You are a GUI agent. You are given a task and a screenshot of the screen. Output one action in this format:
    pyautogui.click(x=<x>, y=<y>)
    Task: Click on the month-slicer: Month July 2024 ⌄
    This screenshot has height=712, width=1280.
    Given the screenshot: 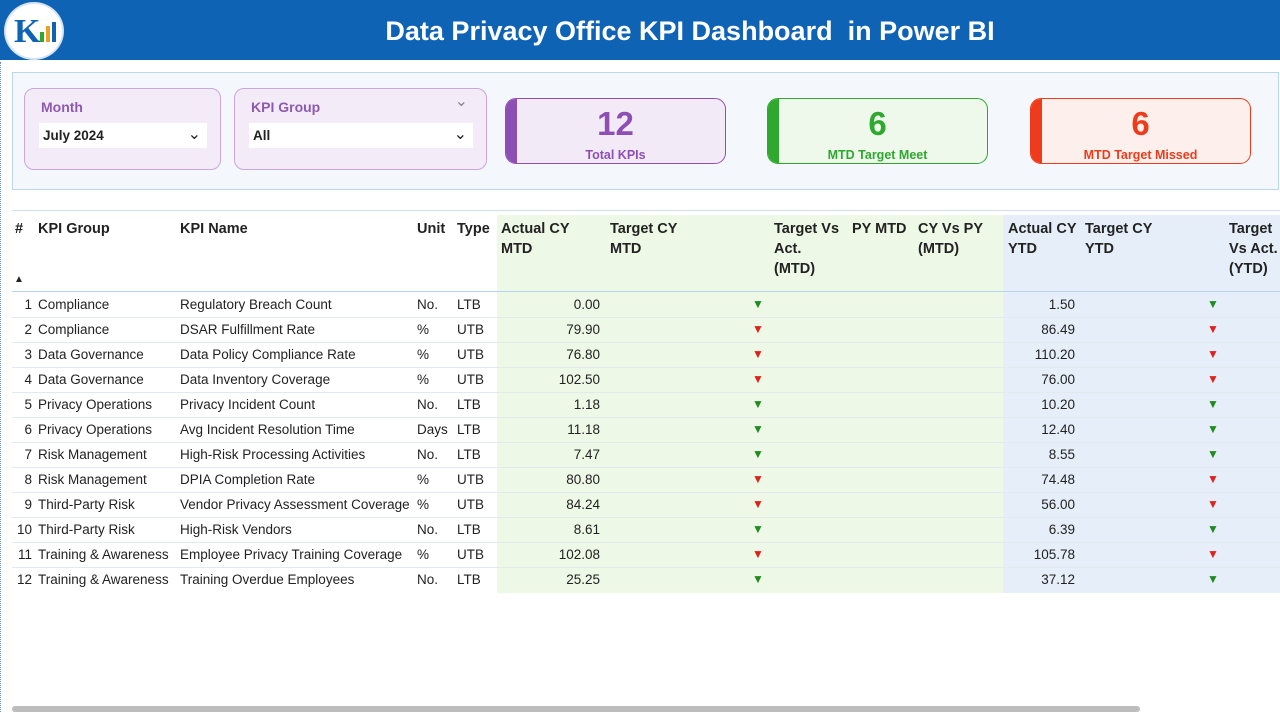 What is the action you would take?
    pyautogui.click(x=122, y=129)
    